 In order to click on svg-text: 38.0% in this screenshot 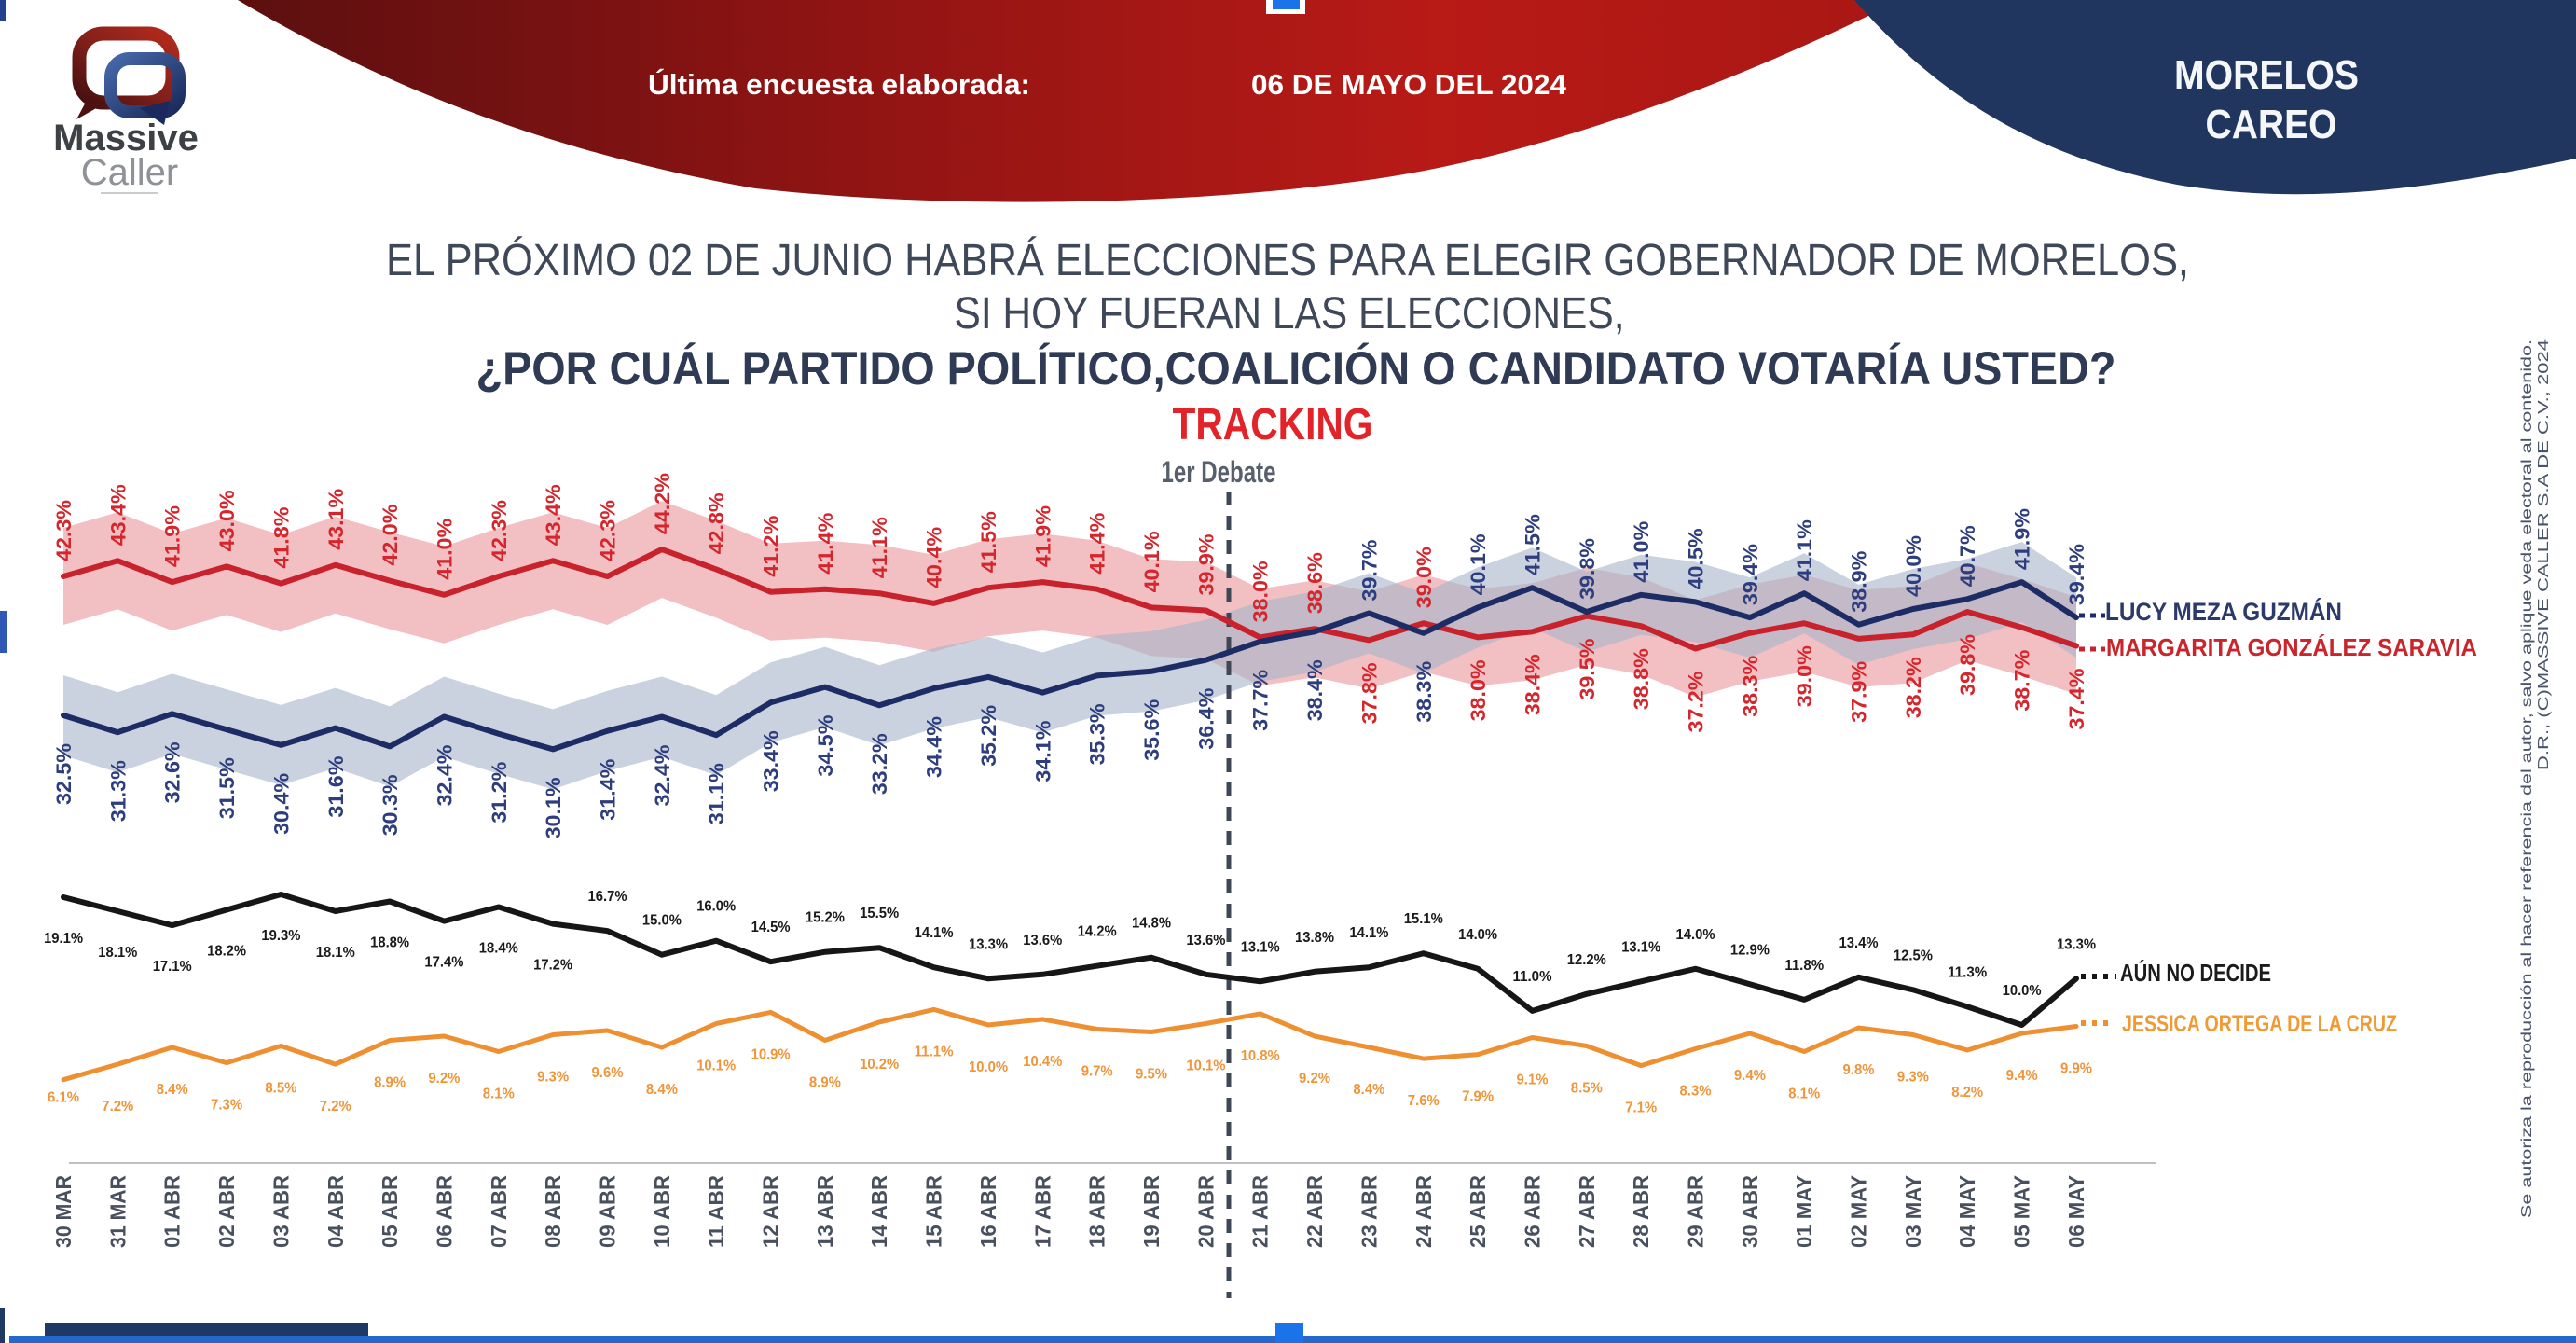, I will do `click(1478, 690)`.